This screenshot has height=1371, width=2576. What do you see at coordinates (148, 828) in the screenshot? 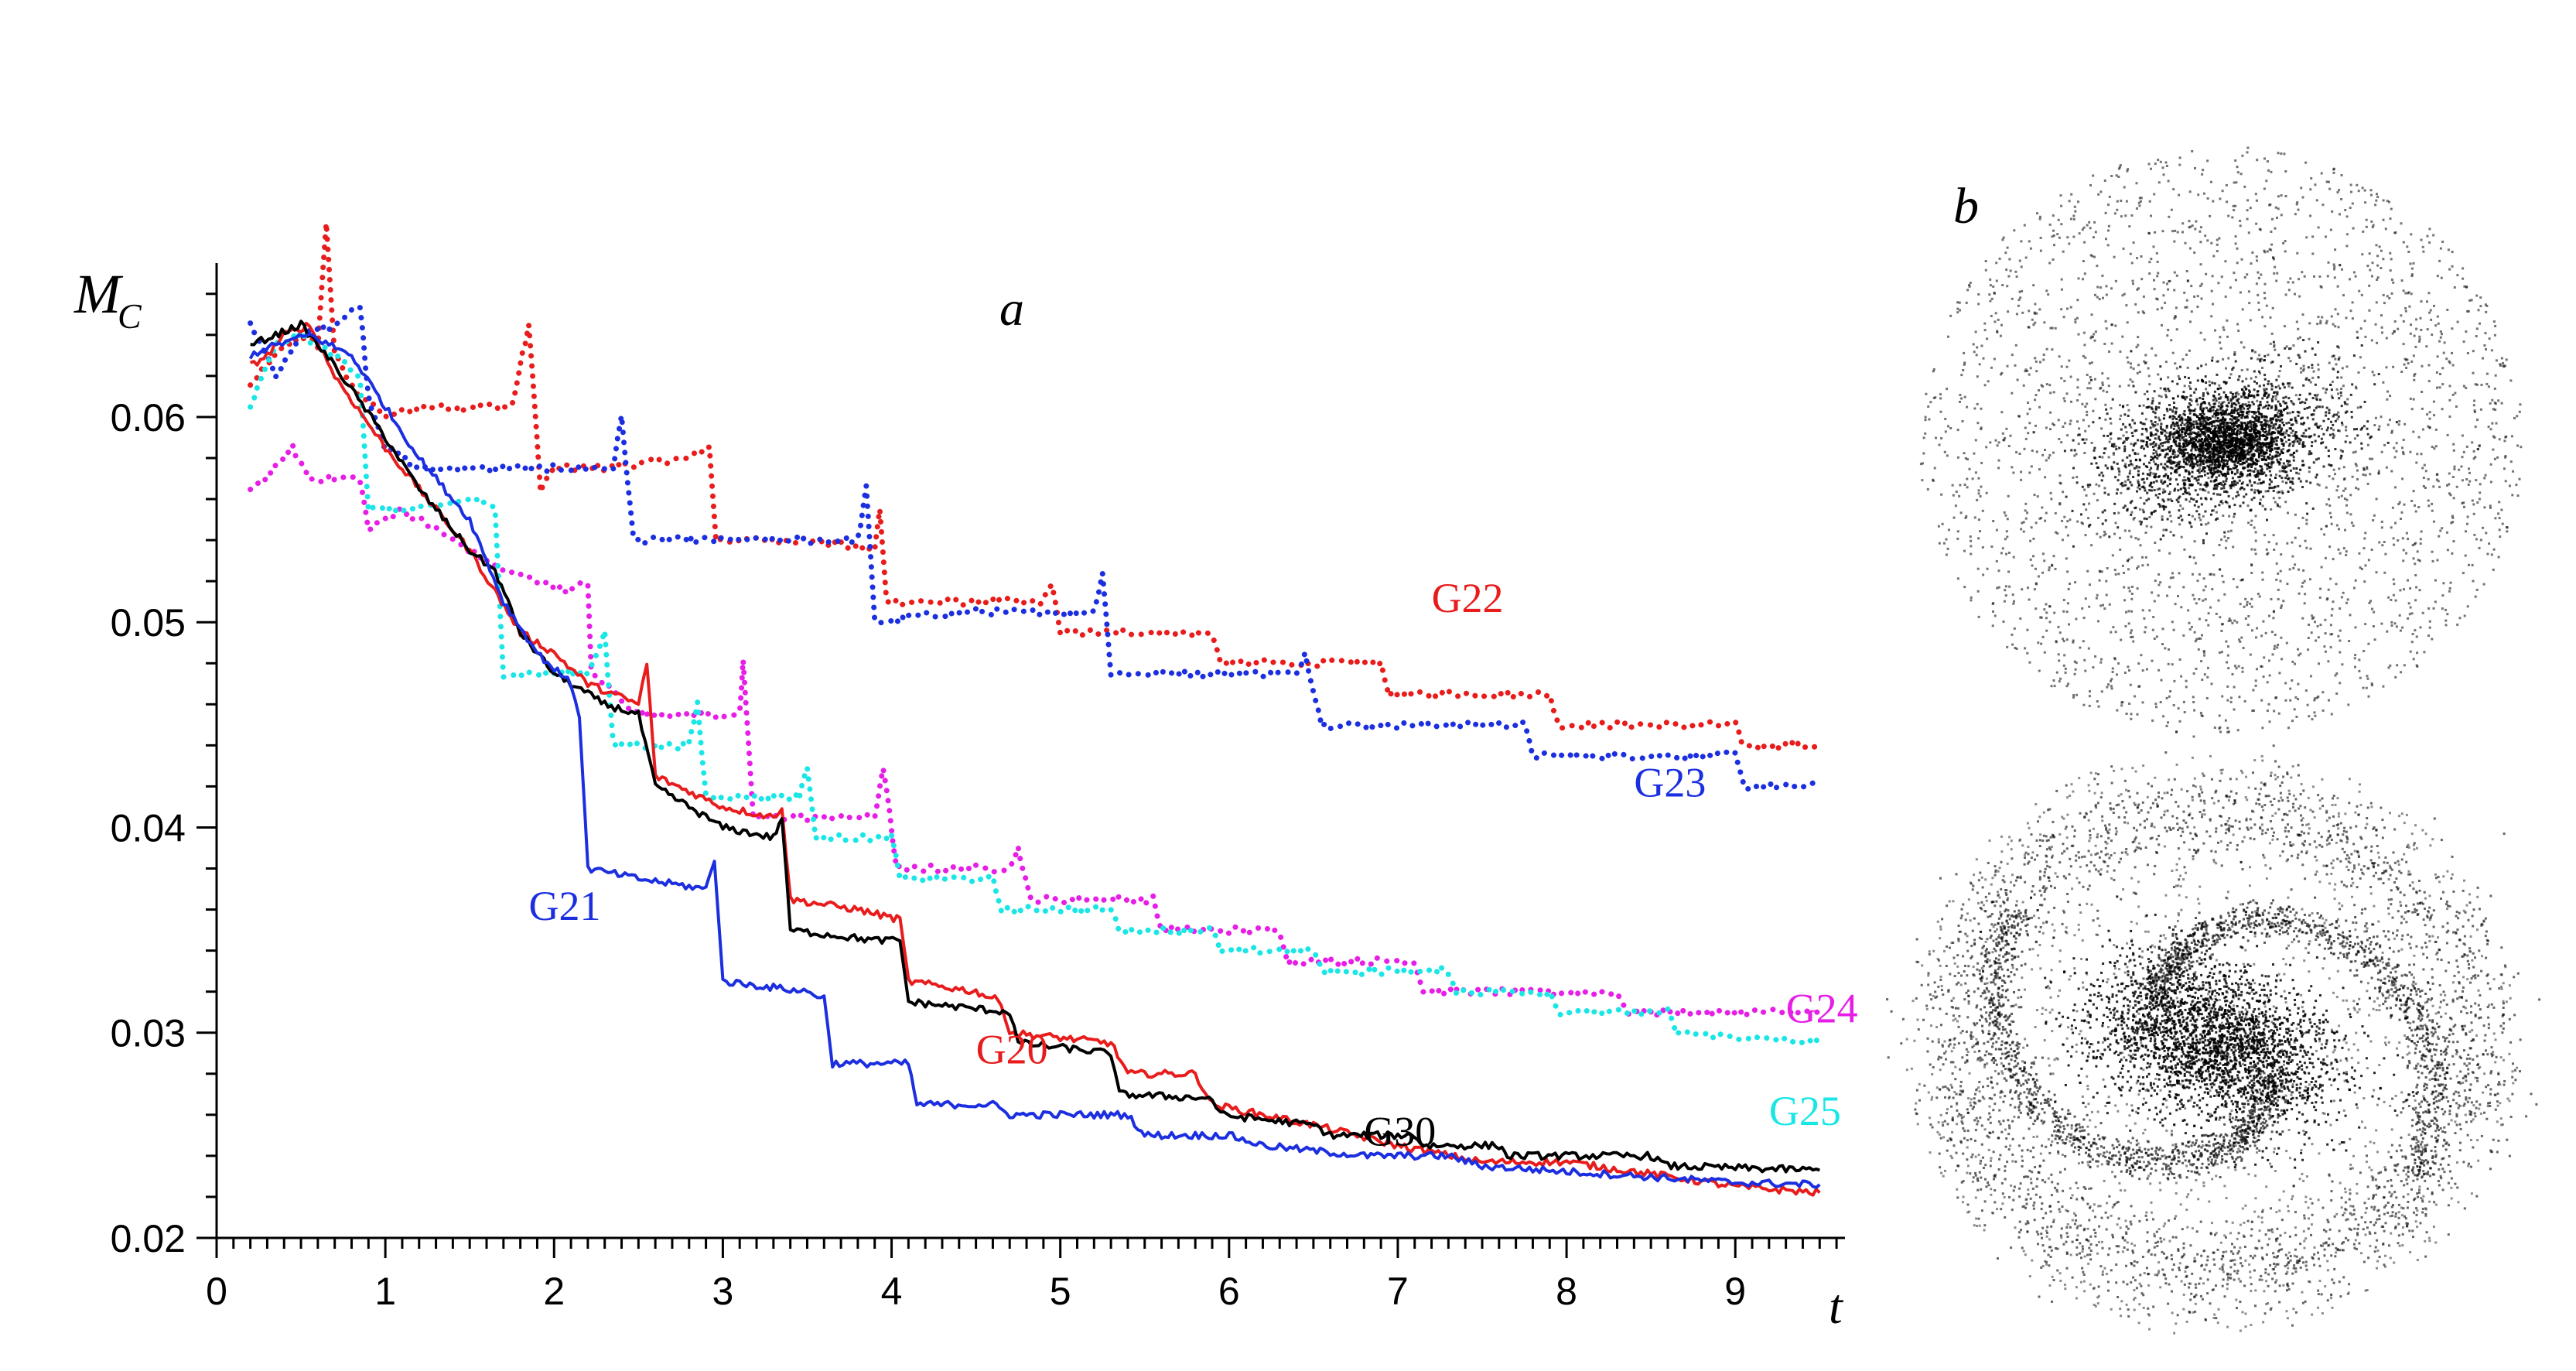
I see `y-tick-label: 0.04` at bounding box center [148, 828].